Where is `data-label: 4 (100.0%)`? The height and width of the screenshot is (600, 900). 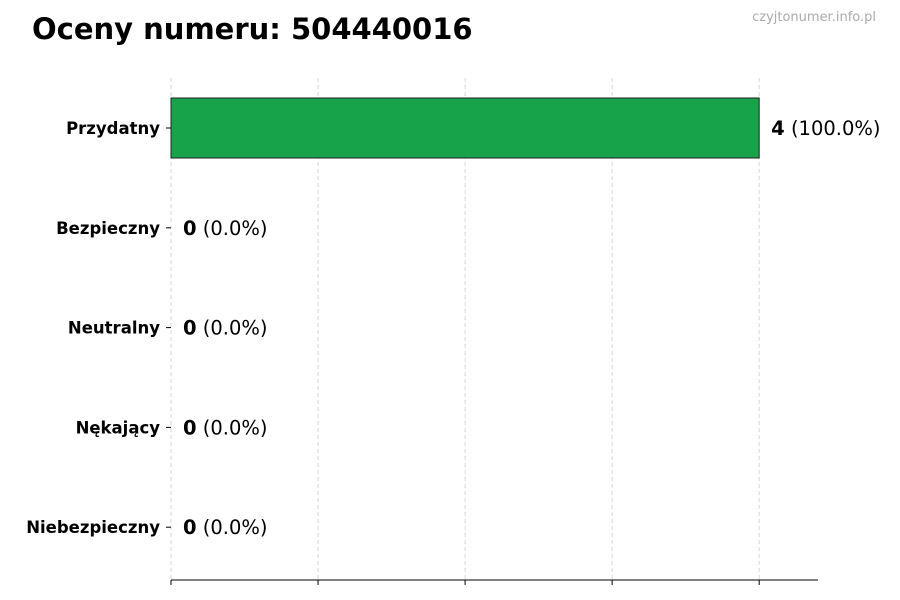
data-label: 4 (100.0%) is located at coordinates (825, 128).